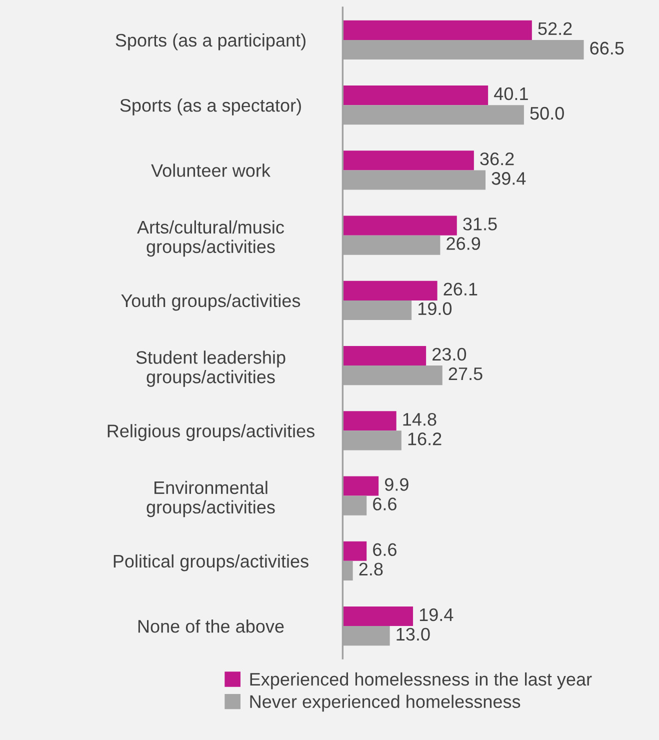 This screenshot has height=740, width=659. What do you see at coordinates (211, 432) in the screenshot?
I see `y-tick-label: Religious groups/activities` at bounding box center [211, 432].